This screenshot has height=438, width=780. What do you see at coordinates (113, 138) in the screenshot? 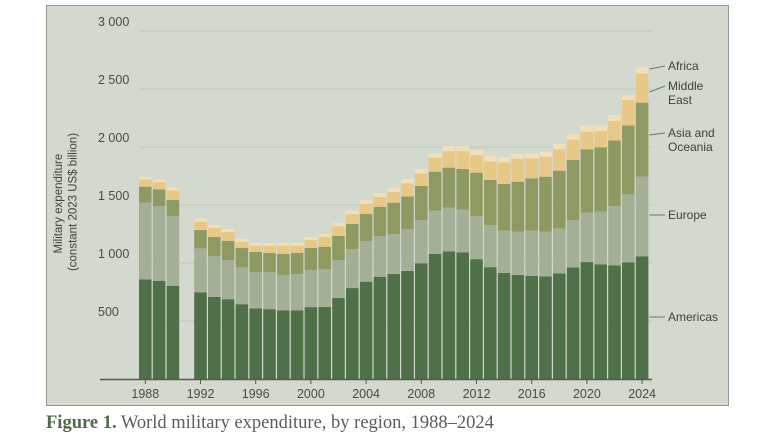
I see `y-tick-label: 2 000` at bounding box center [113, 138].